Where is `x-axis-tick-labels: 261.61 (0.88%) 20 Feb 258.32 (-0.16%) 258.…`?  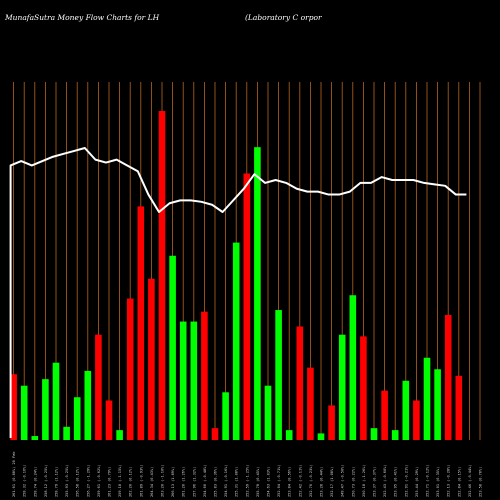 x-axis-tick-labels: 261.61 (0.88%) 20 Feb 258.32 (-0.16%) 258.… is located at coordinates (247, 474).